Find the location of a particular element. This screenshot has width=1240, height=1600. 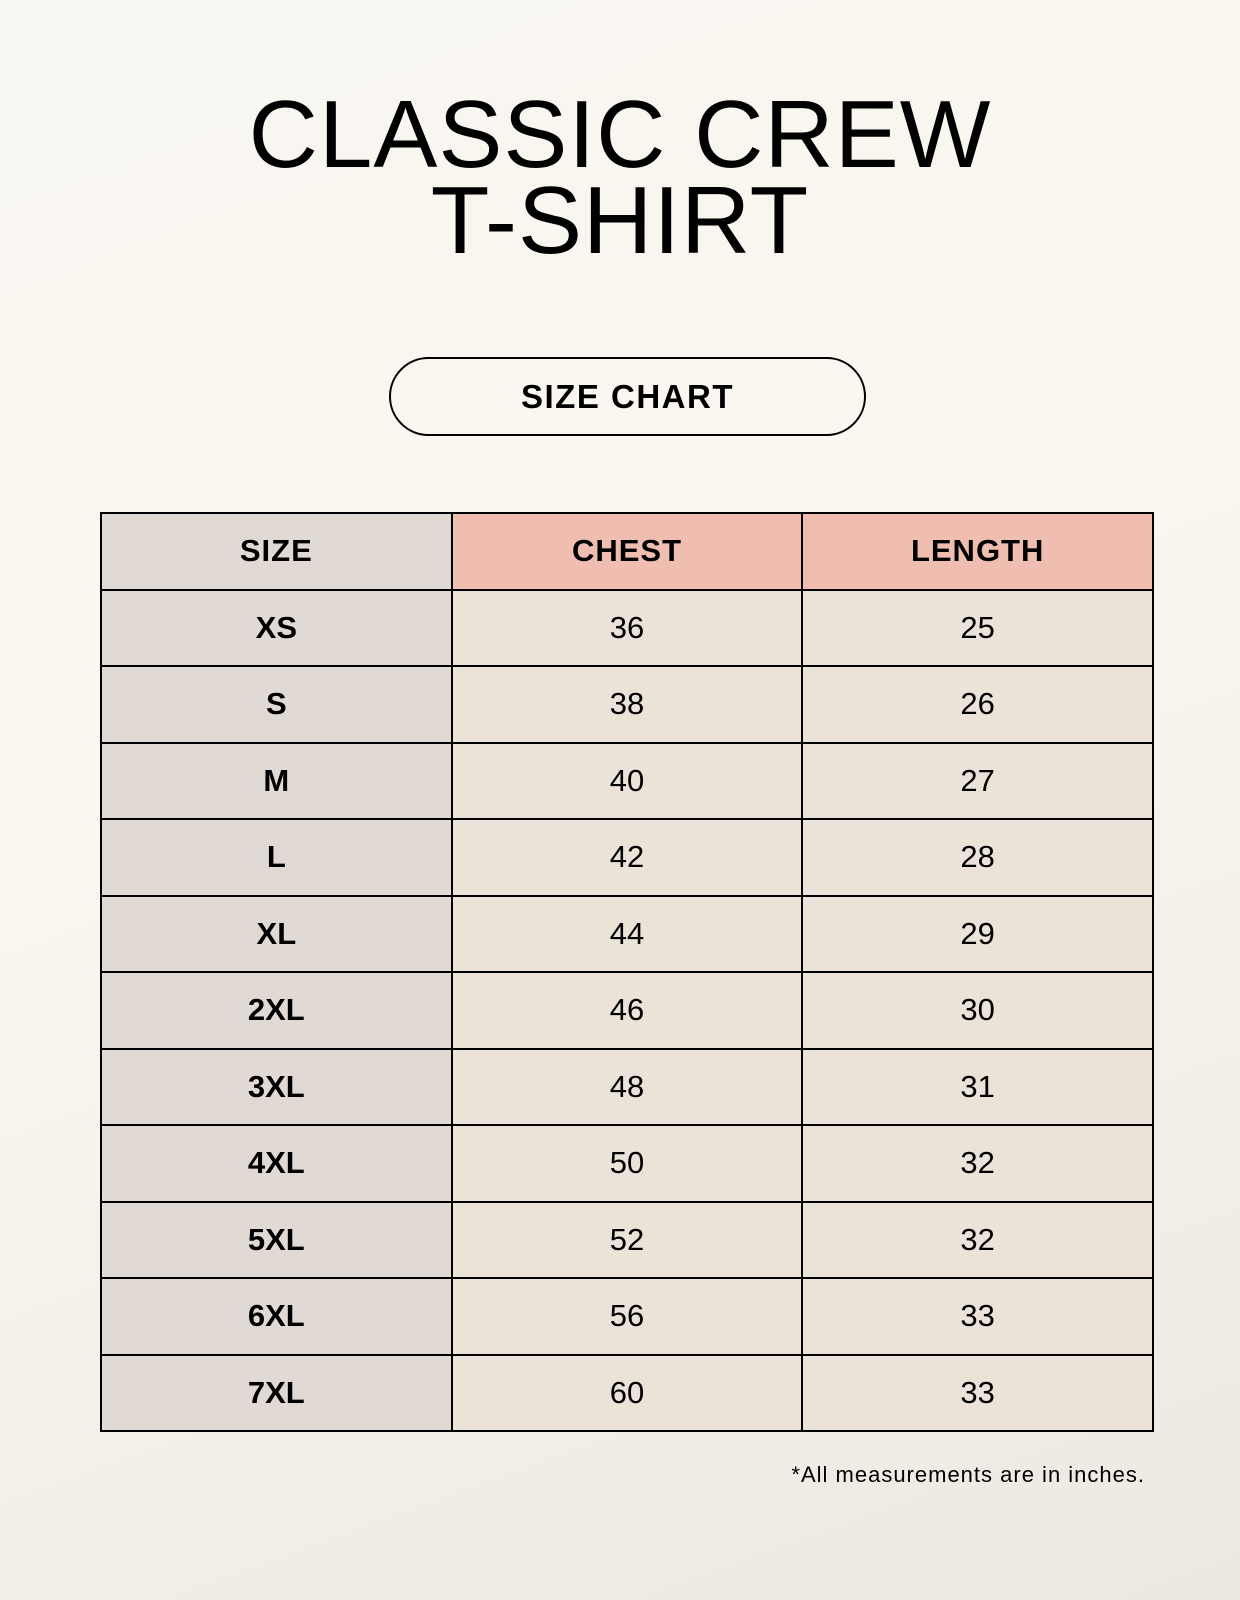

table-row: L 42 28 is located at coordinates (627, 857).